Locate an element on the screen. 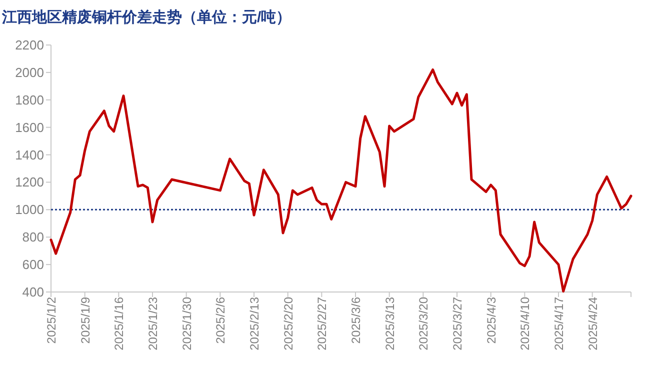  x-tick-label: 2025/1/2 is located at coordinates (51, 320).